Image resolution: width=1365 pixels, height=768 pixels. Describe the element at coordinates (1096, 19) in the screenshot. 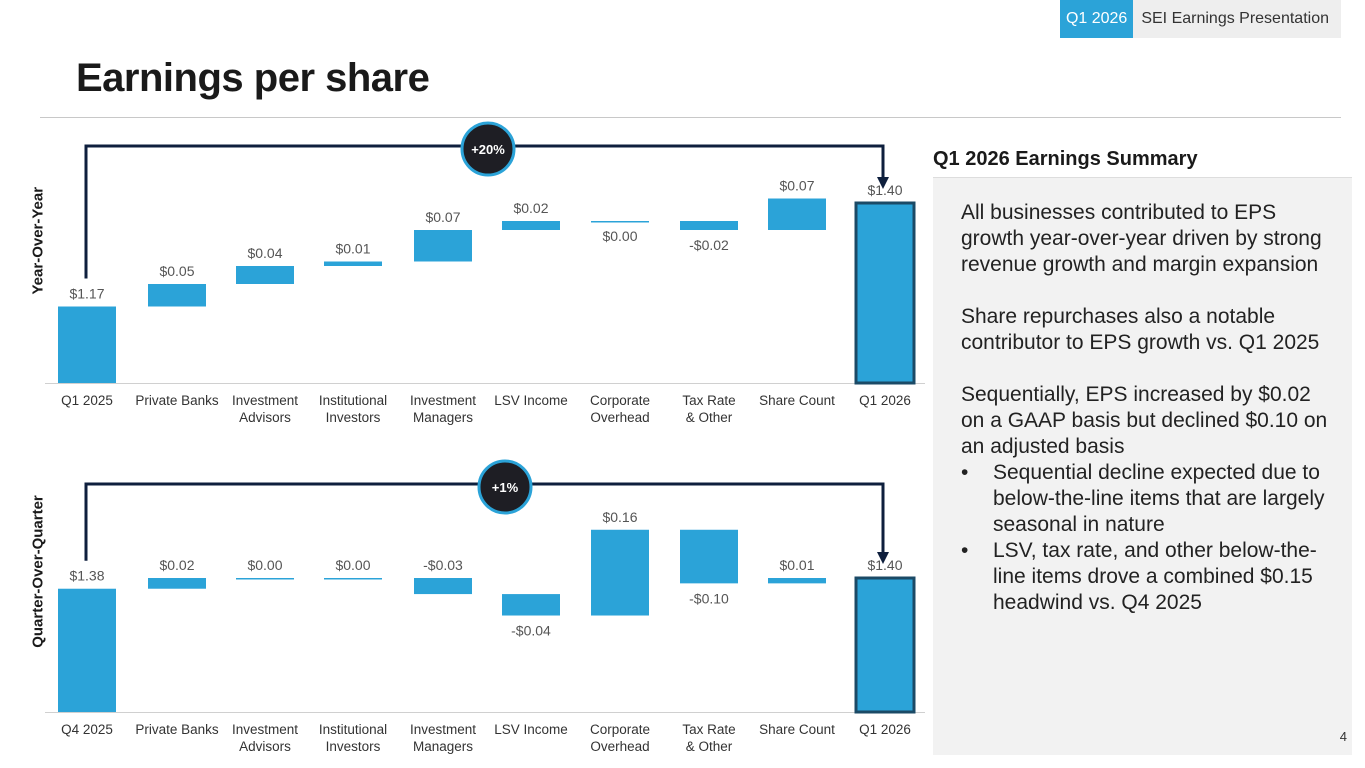

I see `quarter-tag: Q1 2026` at that location.